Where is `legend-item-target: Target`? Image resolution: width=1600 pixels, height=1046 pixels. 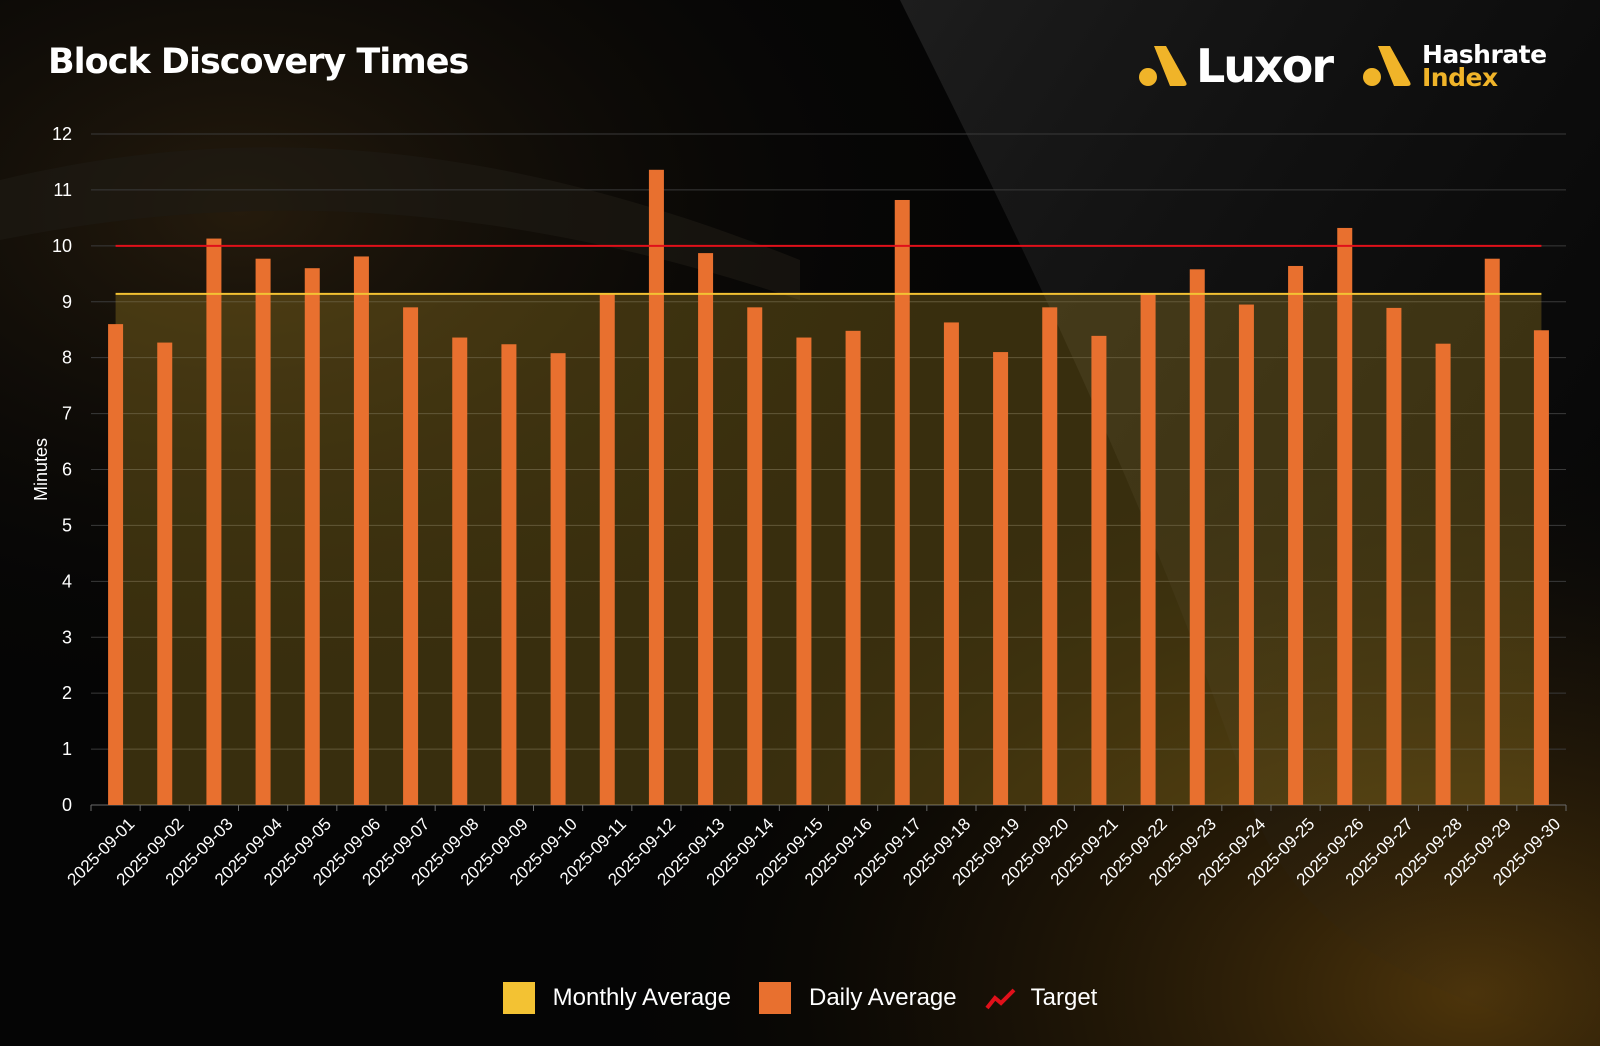
legend-item-target: Target is located at coordinates (1041, 998).